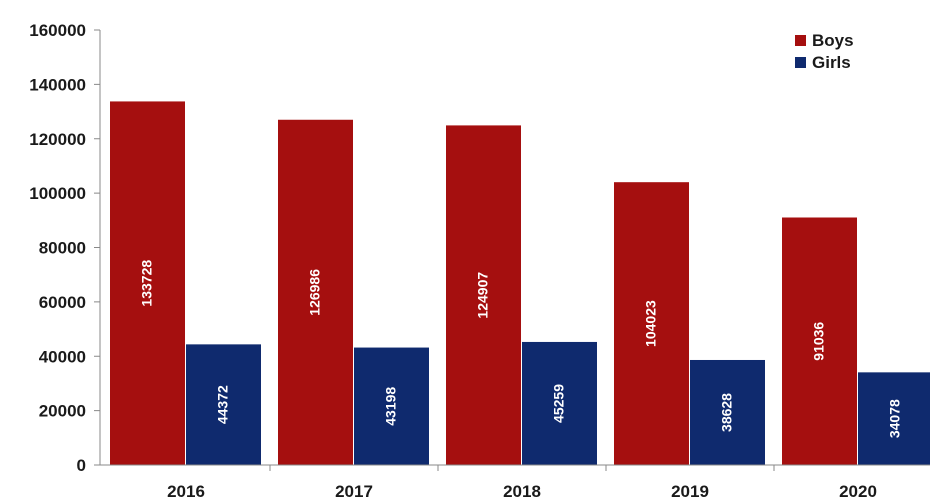 The image size is (930, 502). I want to click on x-category-label: 2016, so click(186, 491).